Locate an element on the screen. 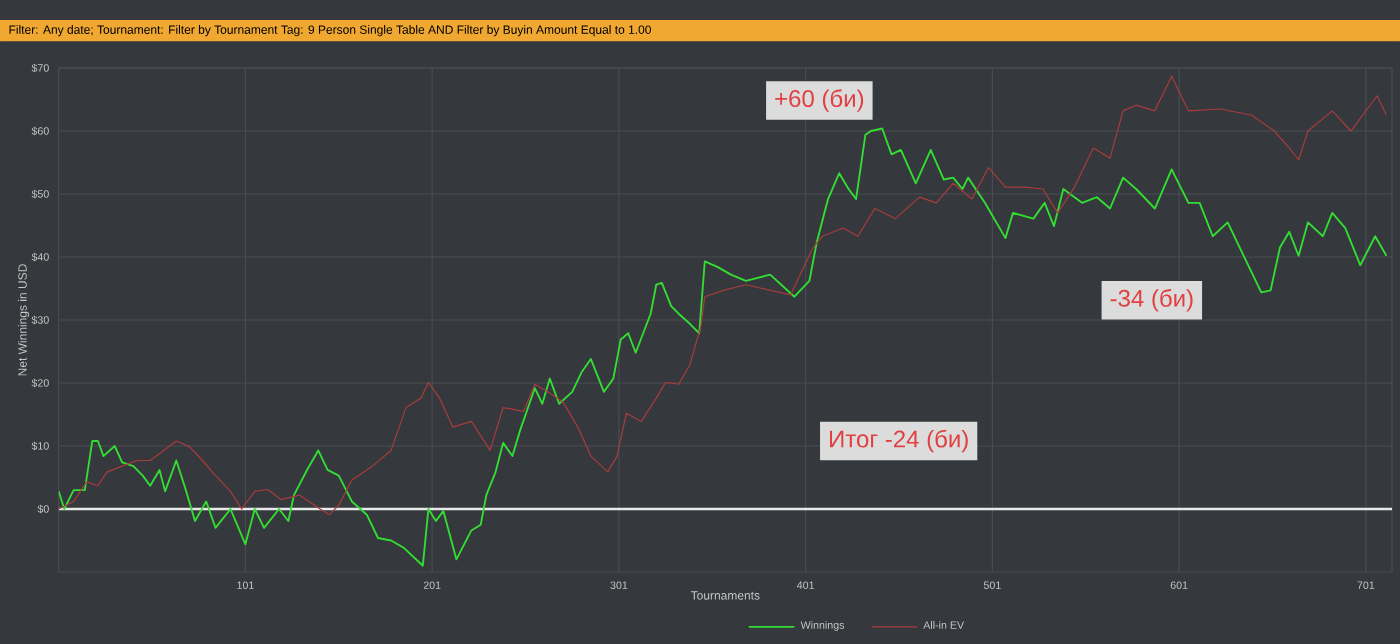  annotation: Итог -24 (би) is located at coordinates (899, 441).